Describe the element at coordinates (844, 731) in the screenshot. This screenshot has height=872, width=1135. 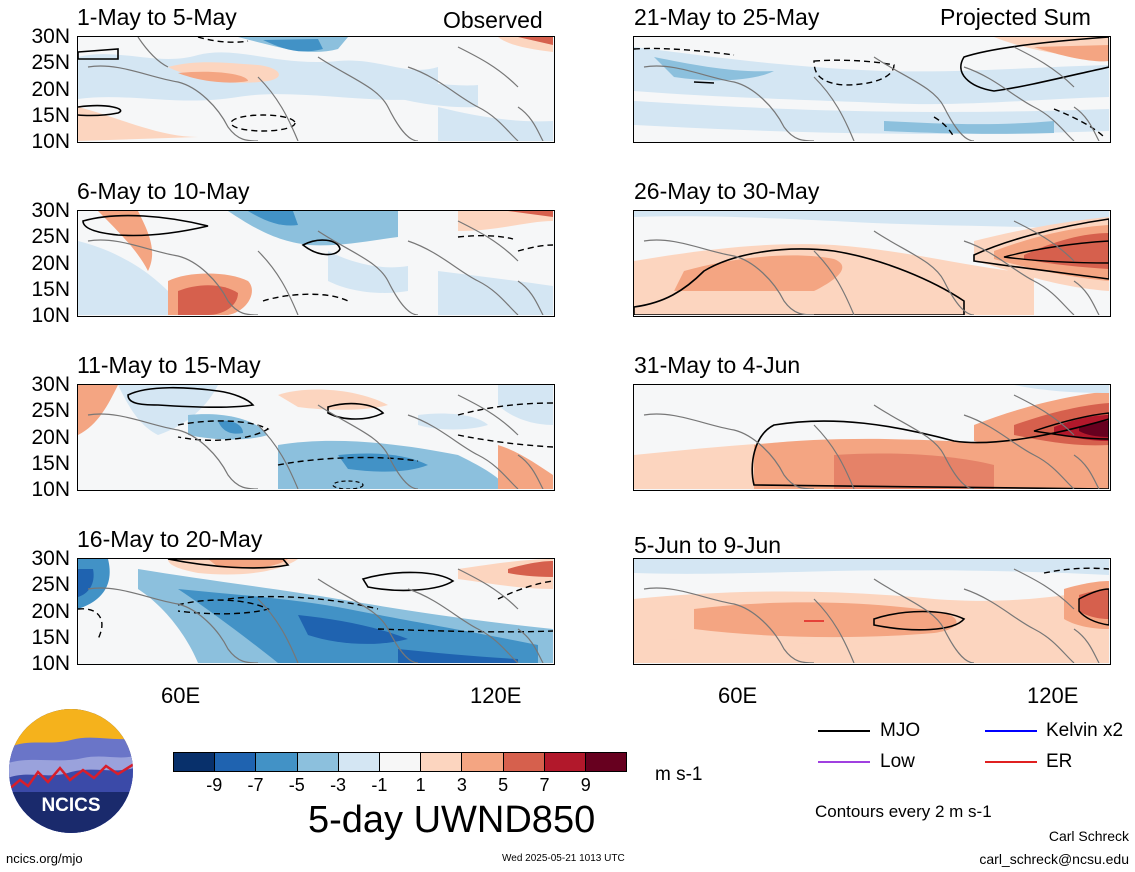
I see `legend-line-mjo` at that location.